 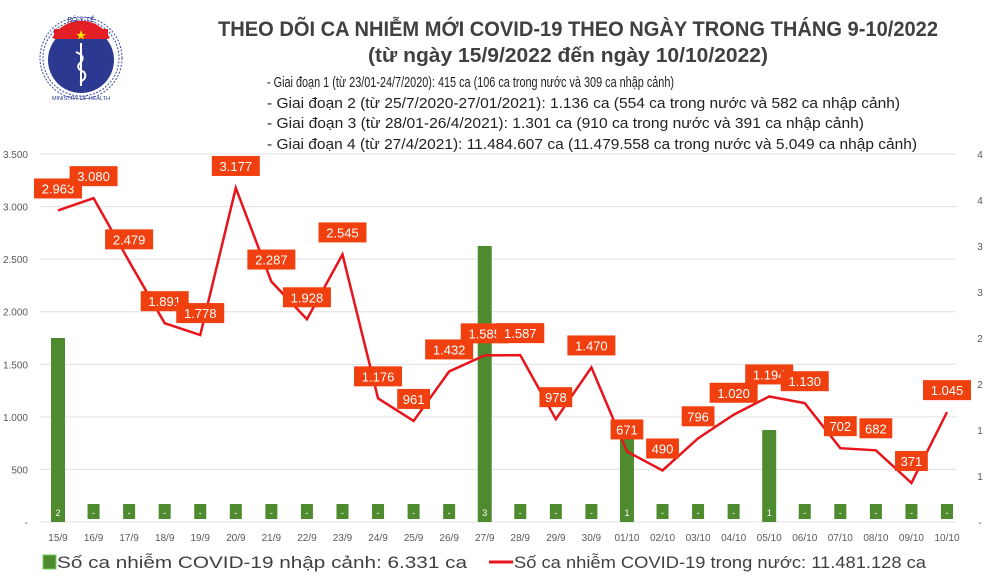 I want to click on line-data-label-24/9: 1.176, so click(x=378, y=376).